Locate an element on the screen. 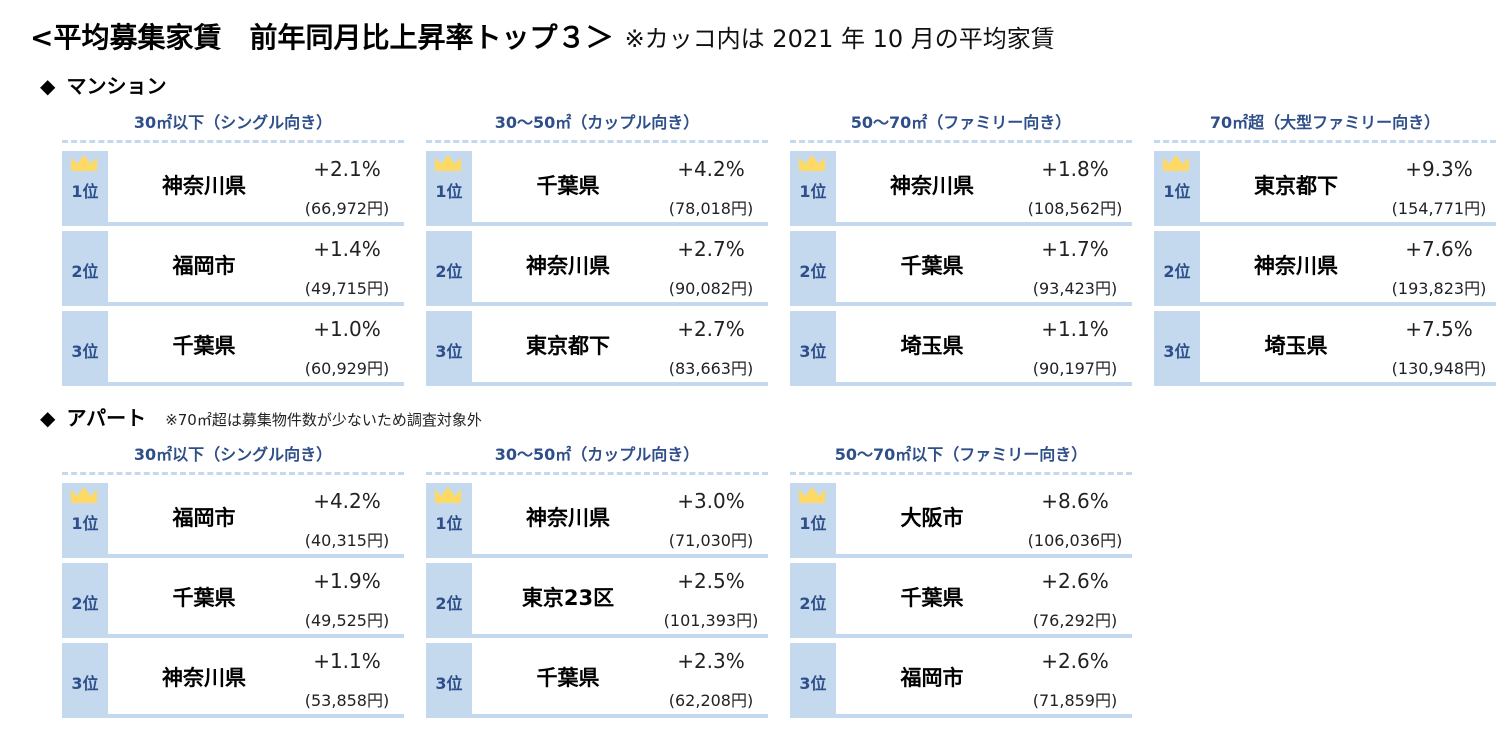 This screenshot has width=1509, height=736. increase-rate: +7.5% is located at coordinates (1439, 329).